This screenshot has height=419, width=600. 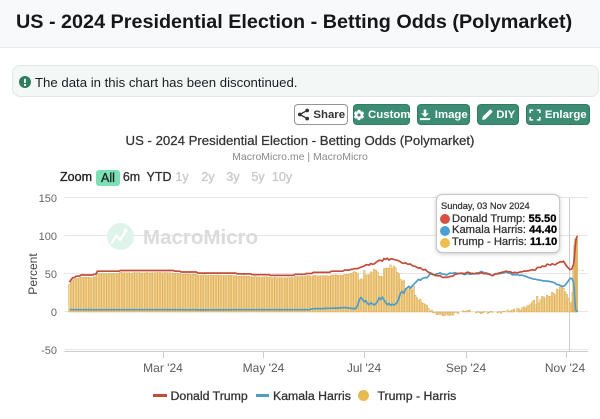 I want to click on svg-text: Mar '24, so click(x=163, y=368).